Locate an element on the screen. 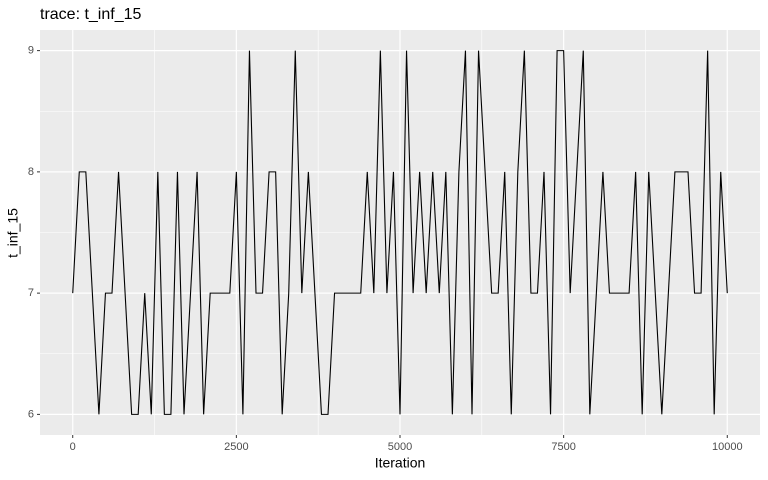 The width and height of the screenshot is (768, 480). y-tick-label: 7 is located at coordinates (31, 293).